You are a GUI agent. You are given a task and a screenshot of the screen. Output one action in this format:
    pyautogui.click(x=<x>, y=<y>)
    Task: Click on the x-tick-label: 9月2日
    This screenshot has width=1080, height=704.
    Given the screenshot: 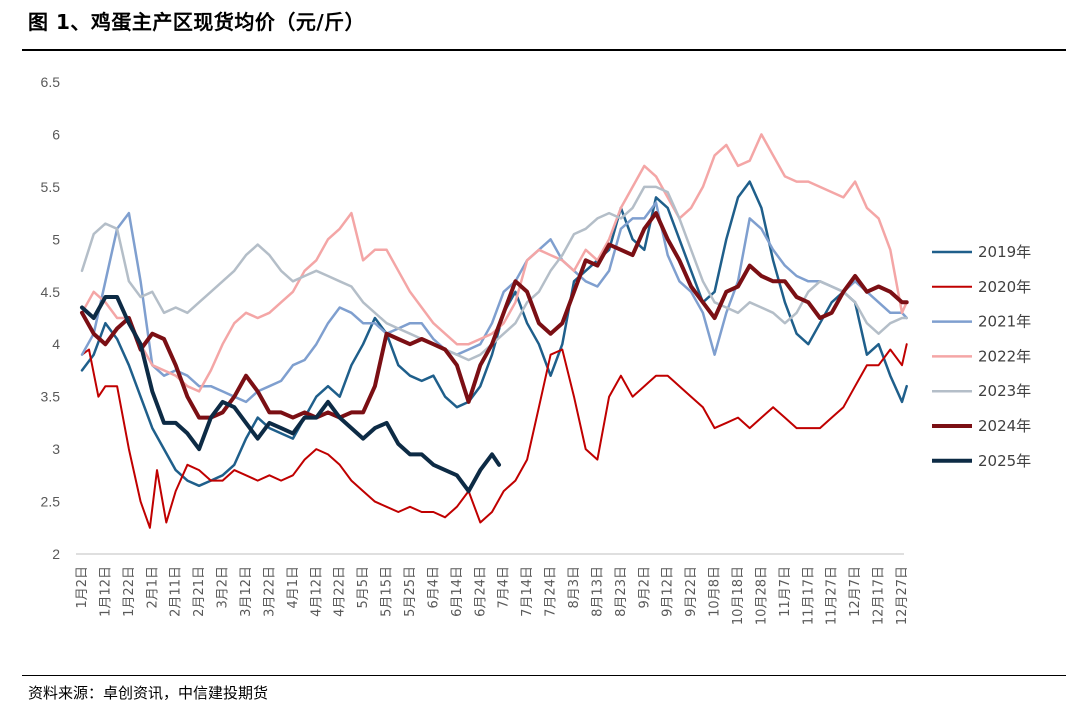 What is the action you would take?
    pyautogui.click(x=644, y=587)
    